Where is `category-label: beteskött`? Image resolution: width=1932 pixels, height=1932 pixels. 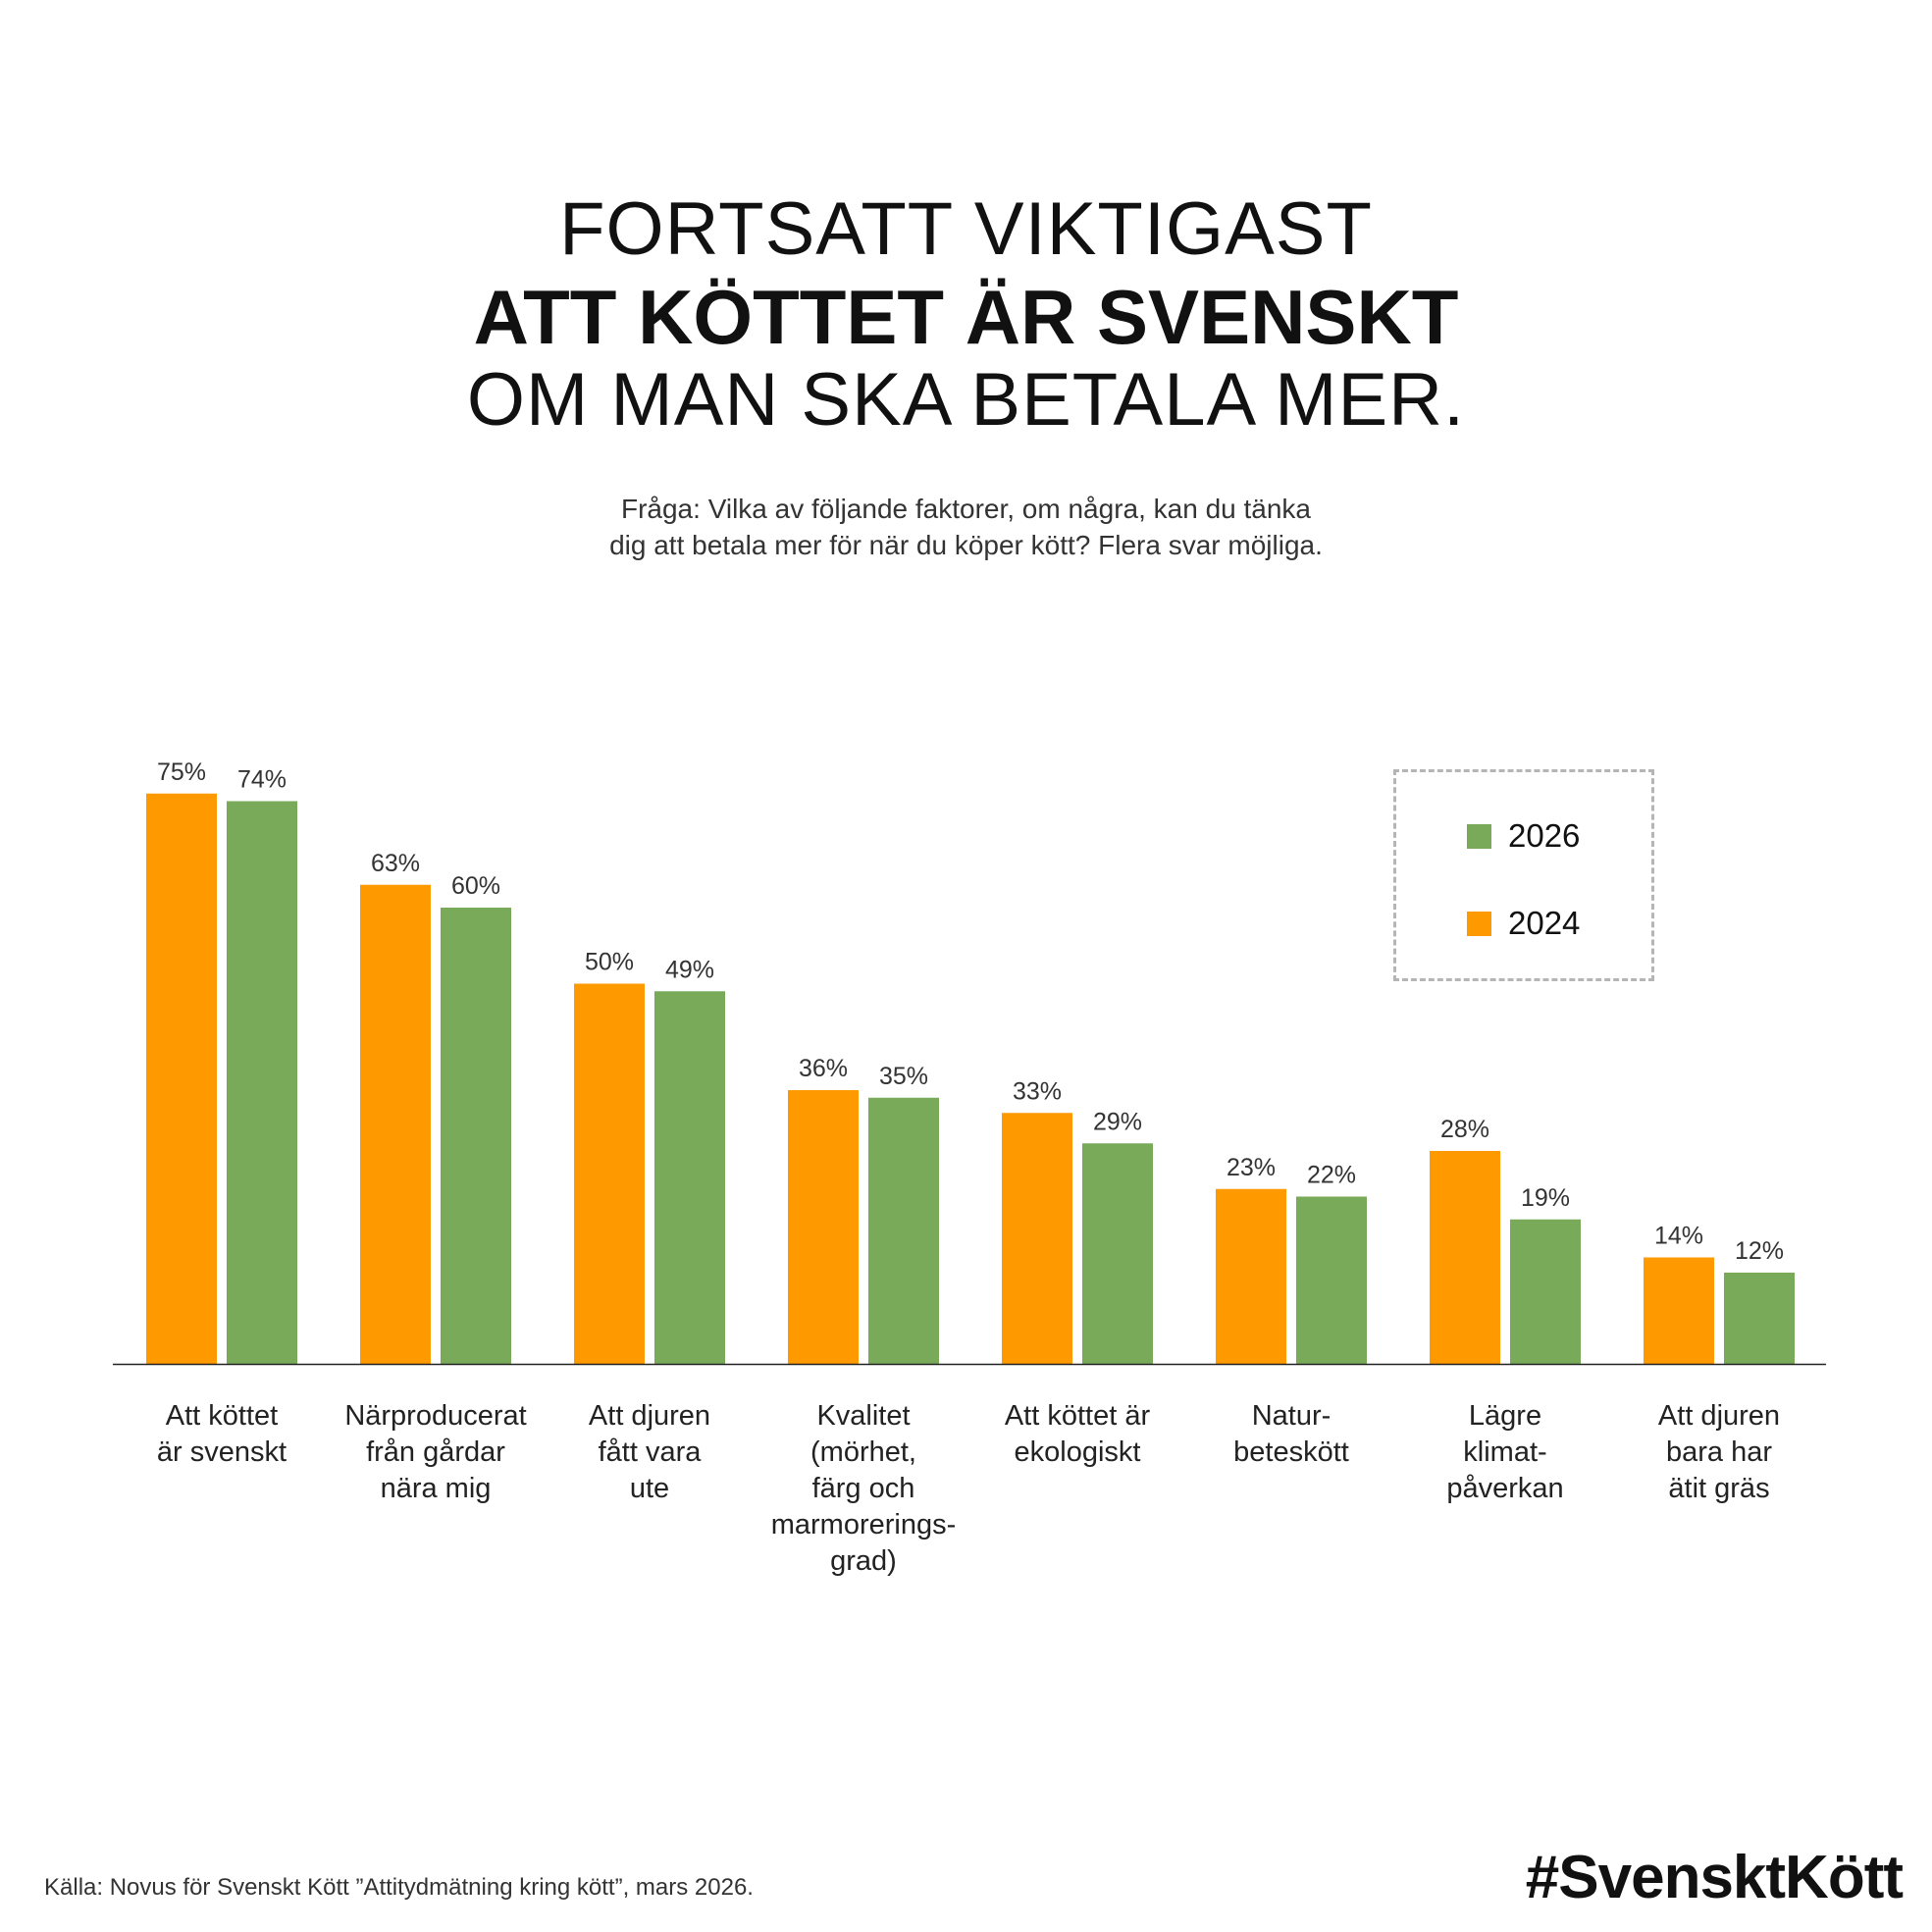
category-label: beteskött is located at coordinates (1291, 1452).